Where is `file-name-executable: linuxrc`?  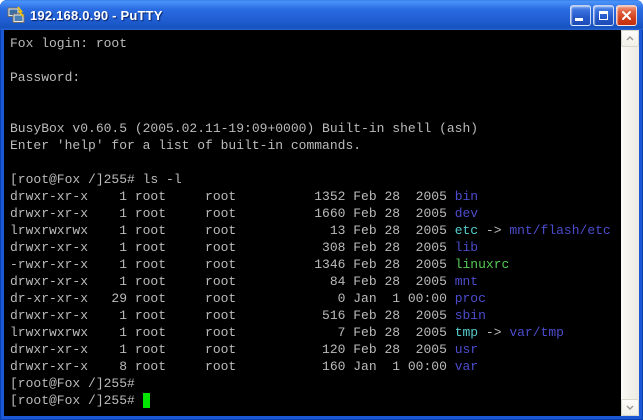 file-name-executable: linuxrc is located at coordinates (482, 264).